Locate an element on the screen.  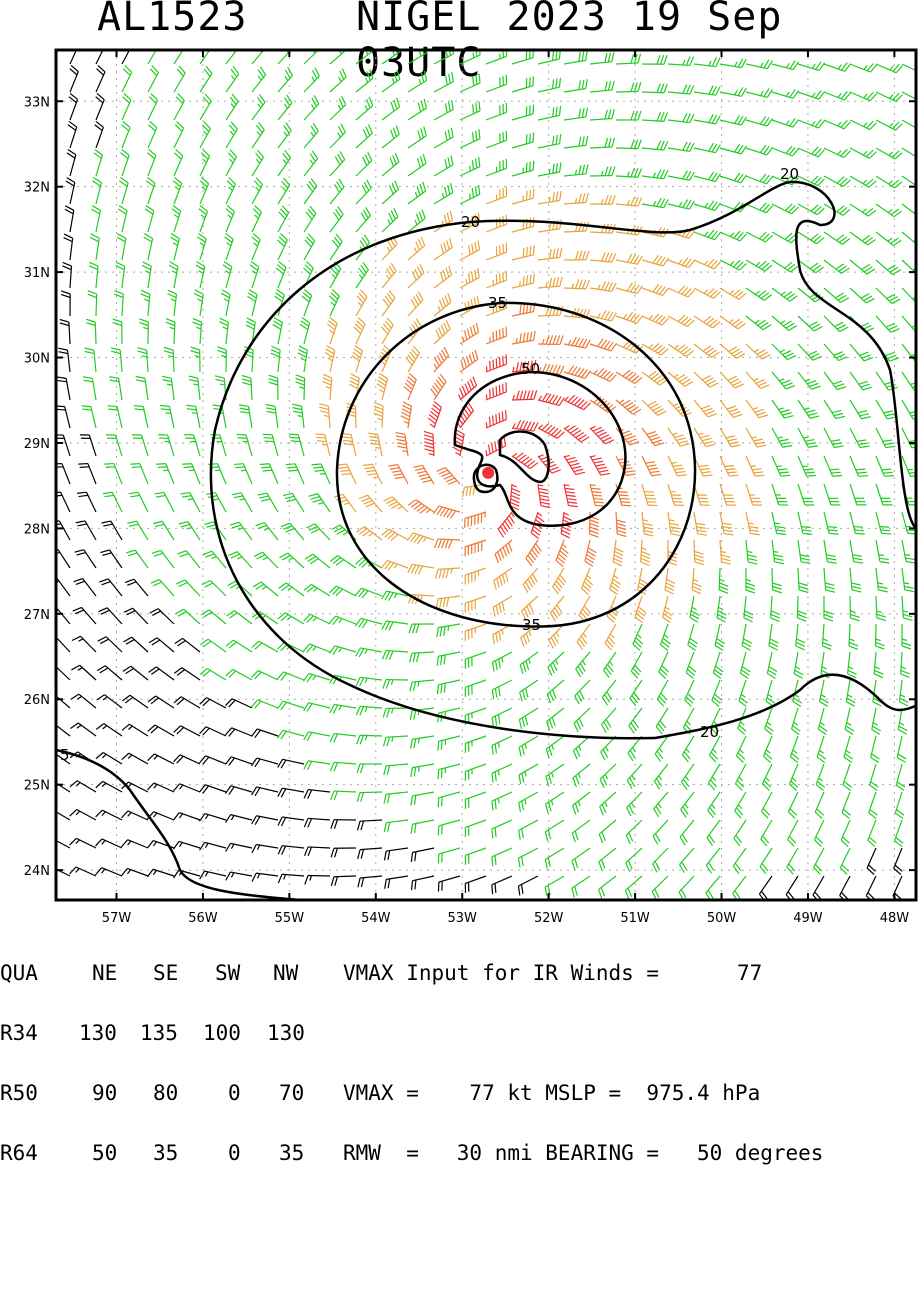
contour-label-5: 5 is located at coordinates (65, 755).